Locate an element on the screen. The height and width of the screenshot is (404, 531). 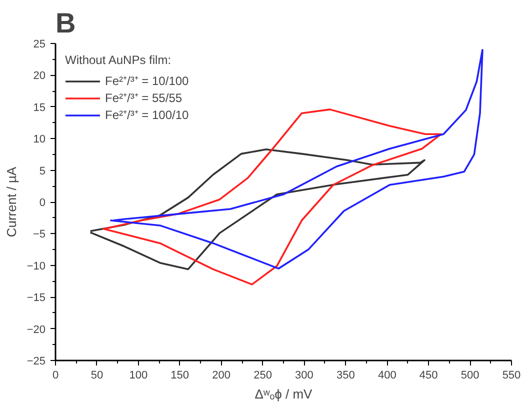
y-axis-title: Current / µA is located at coordinates (11, 202).